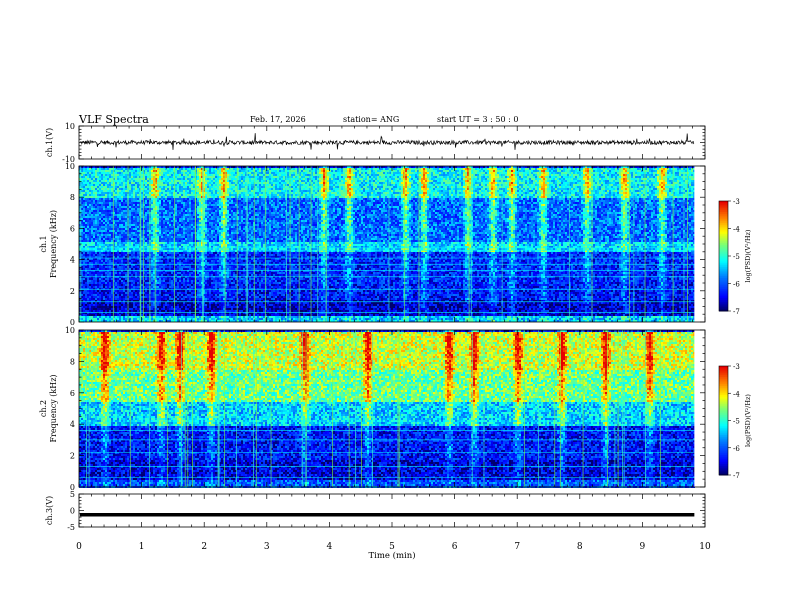  I want to click on ch3-waveform-frame, so click(392, 510).